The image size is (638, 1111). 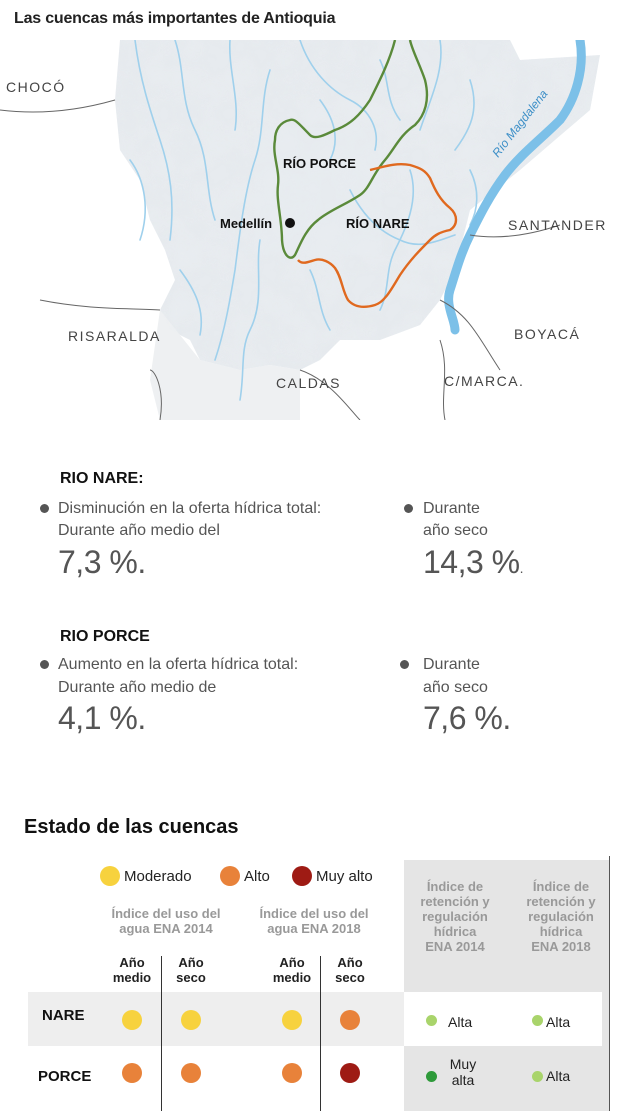 I want to click on ret2014-line4: hídrica, so click(x=455, y=931).